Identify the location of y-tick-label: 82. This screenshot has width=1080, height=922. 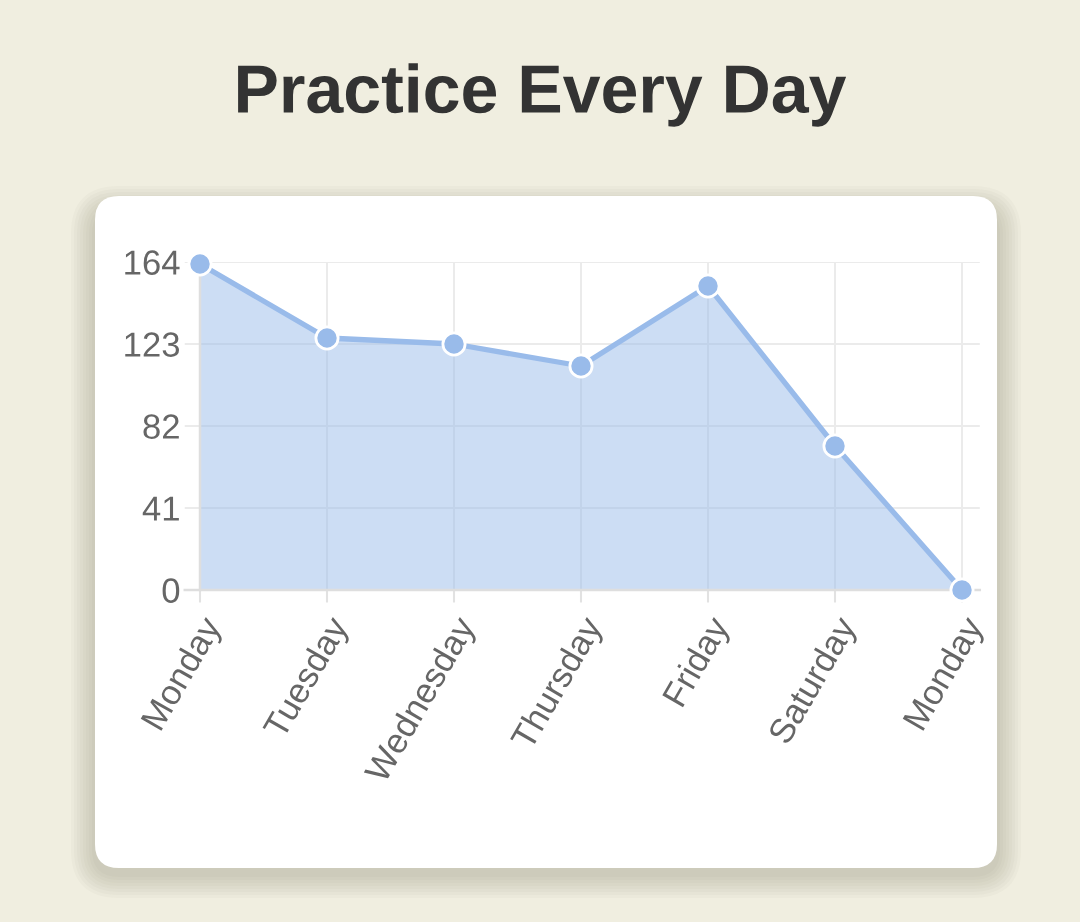
(161, 426).